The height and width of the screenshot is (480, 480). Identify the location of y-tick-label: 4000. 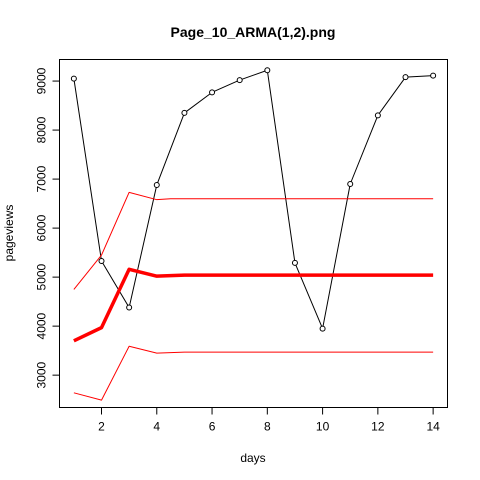
(42, 325).